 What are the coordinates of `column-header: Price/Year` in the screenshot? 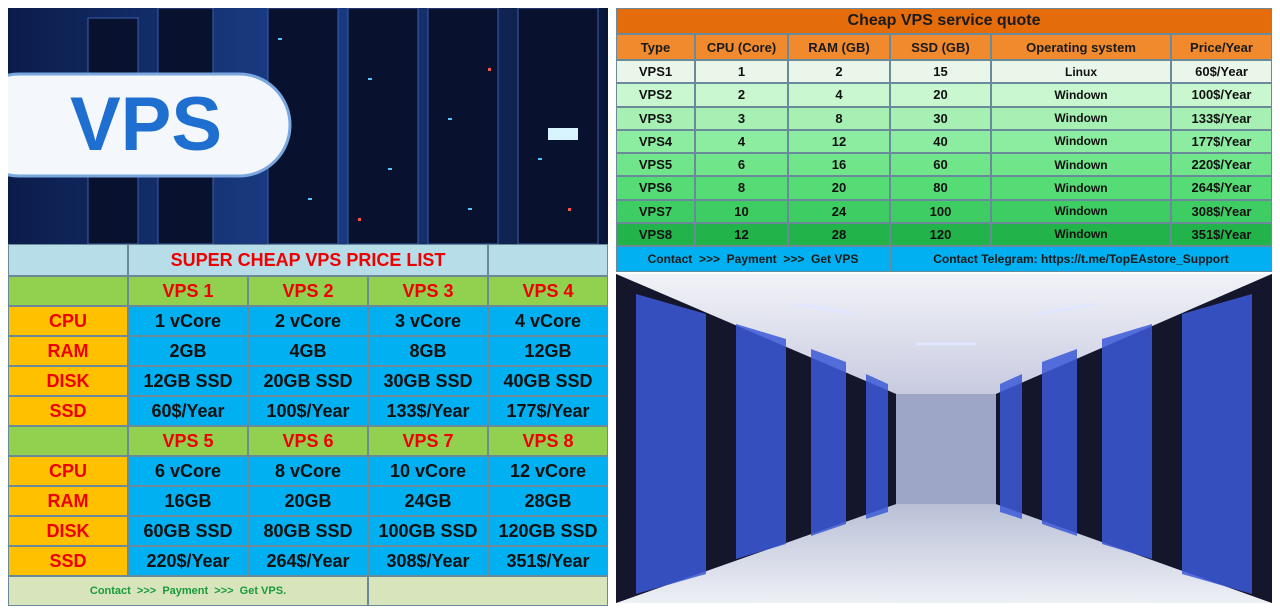 It's located at (1221, 47).